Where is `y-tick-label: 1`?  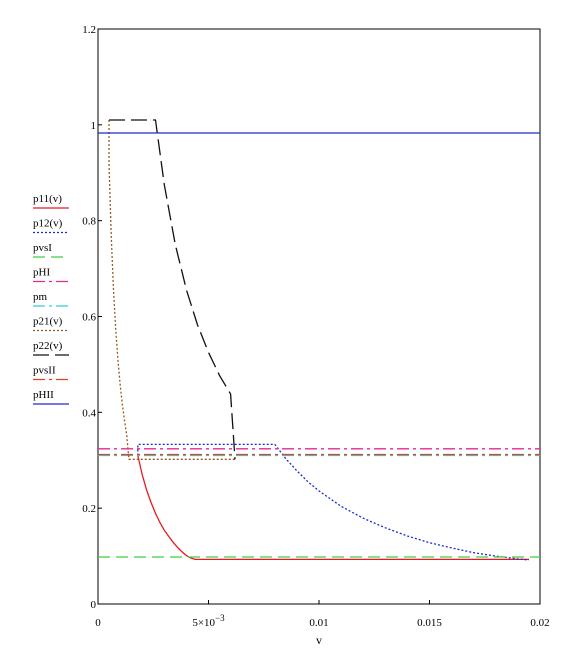 y-tick-label: 1 is located at coordinates (94, 126).